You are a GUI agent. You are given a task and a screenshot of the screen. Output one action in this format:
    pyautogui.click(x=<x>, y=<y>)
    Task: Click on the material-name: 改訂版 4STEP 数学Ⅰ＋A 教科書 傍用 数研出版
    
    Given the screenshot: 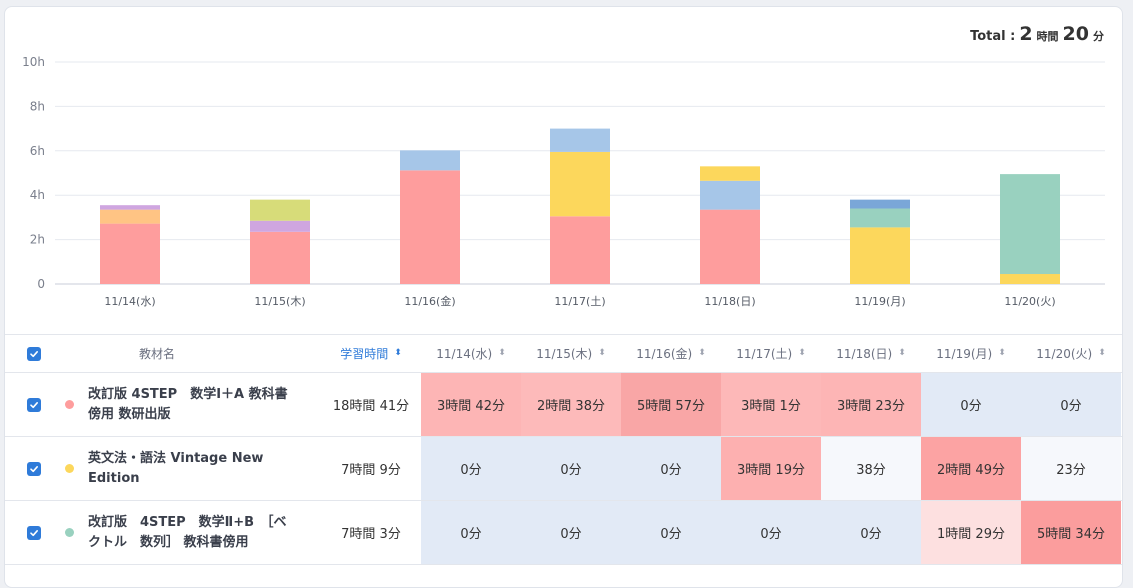 What is the action you would take?
    pyautogui.click(x=188, y=405)
    